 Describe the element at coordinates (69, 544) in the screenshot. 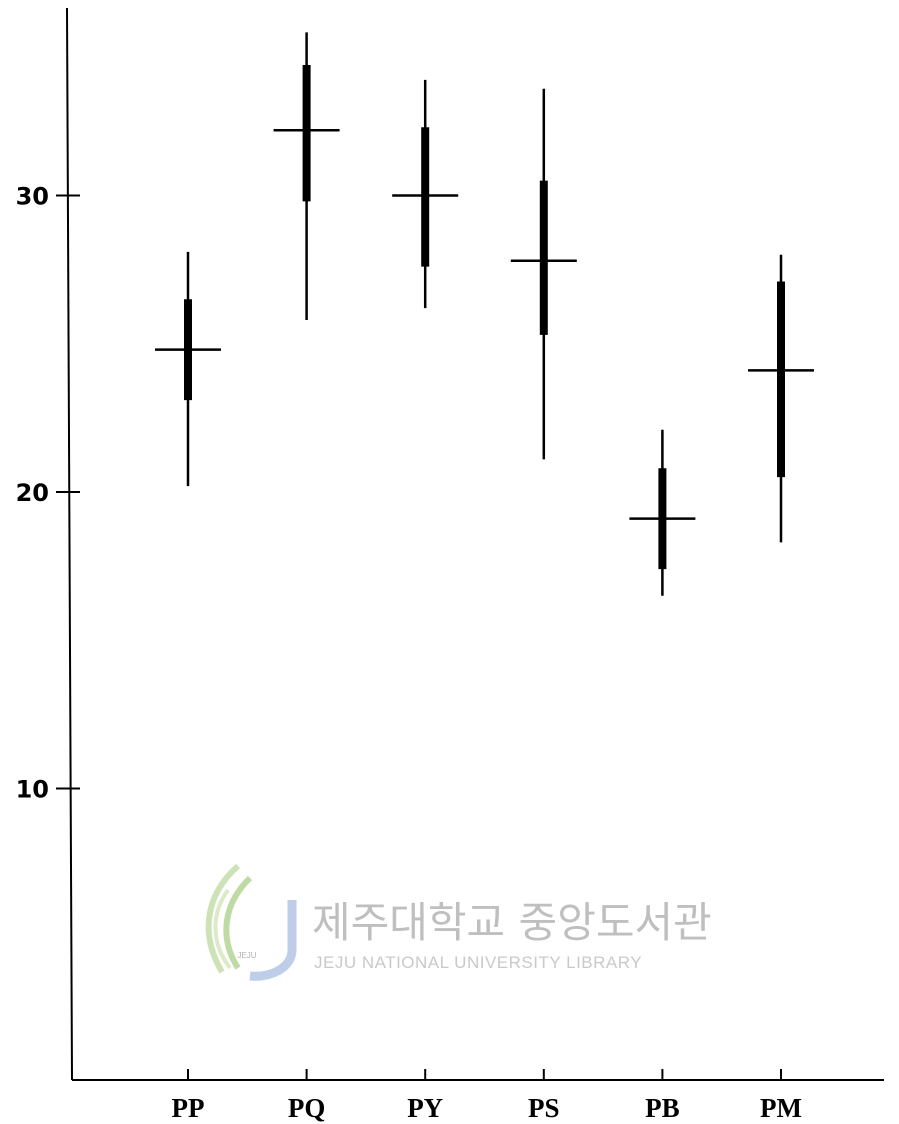

I see `y-axis` at that location.